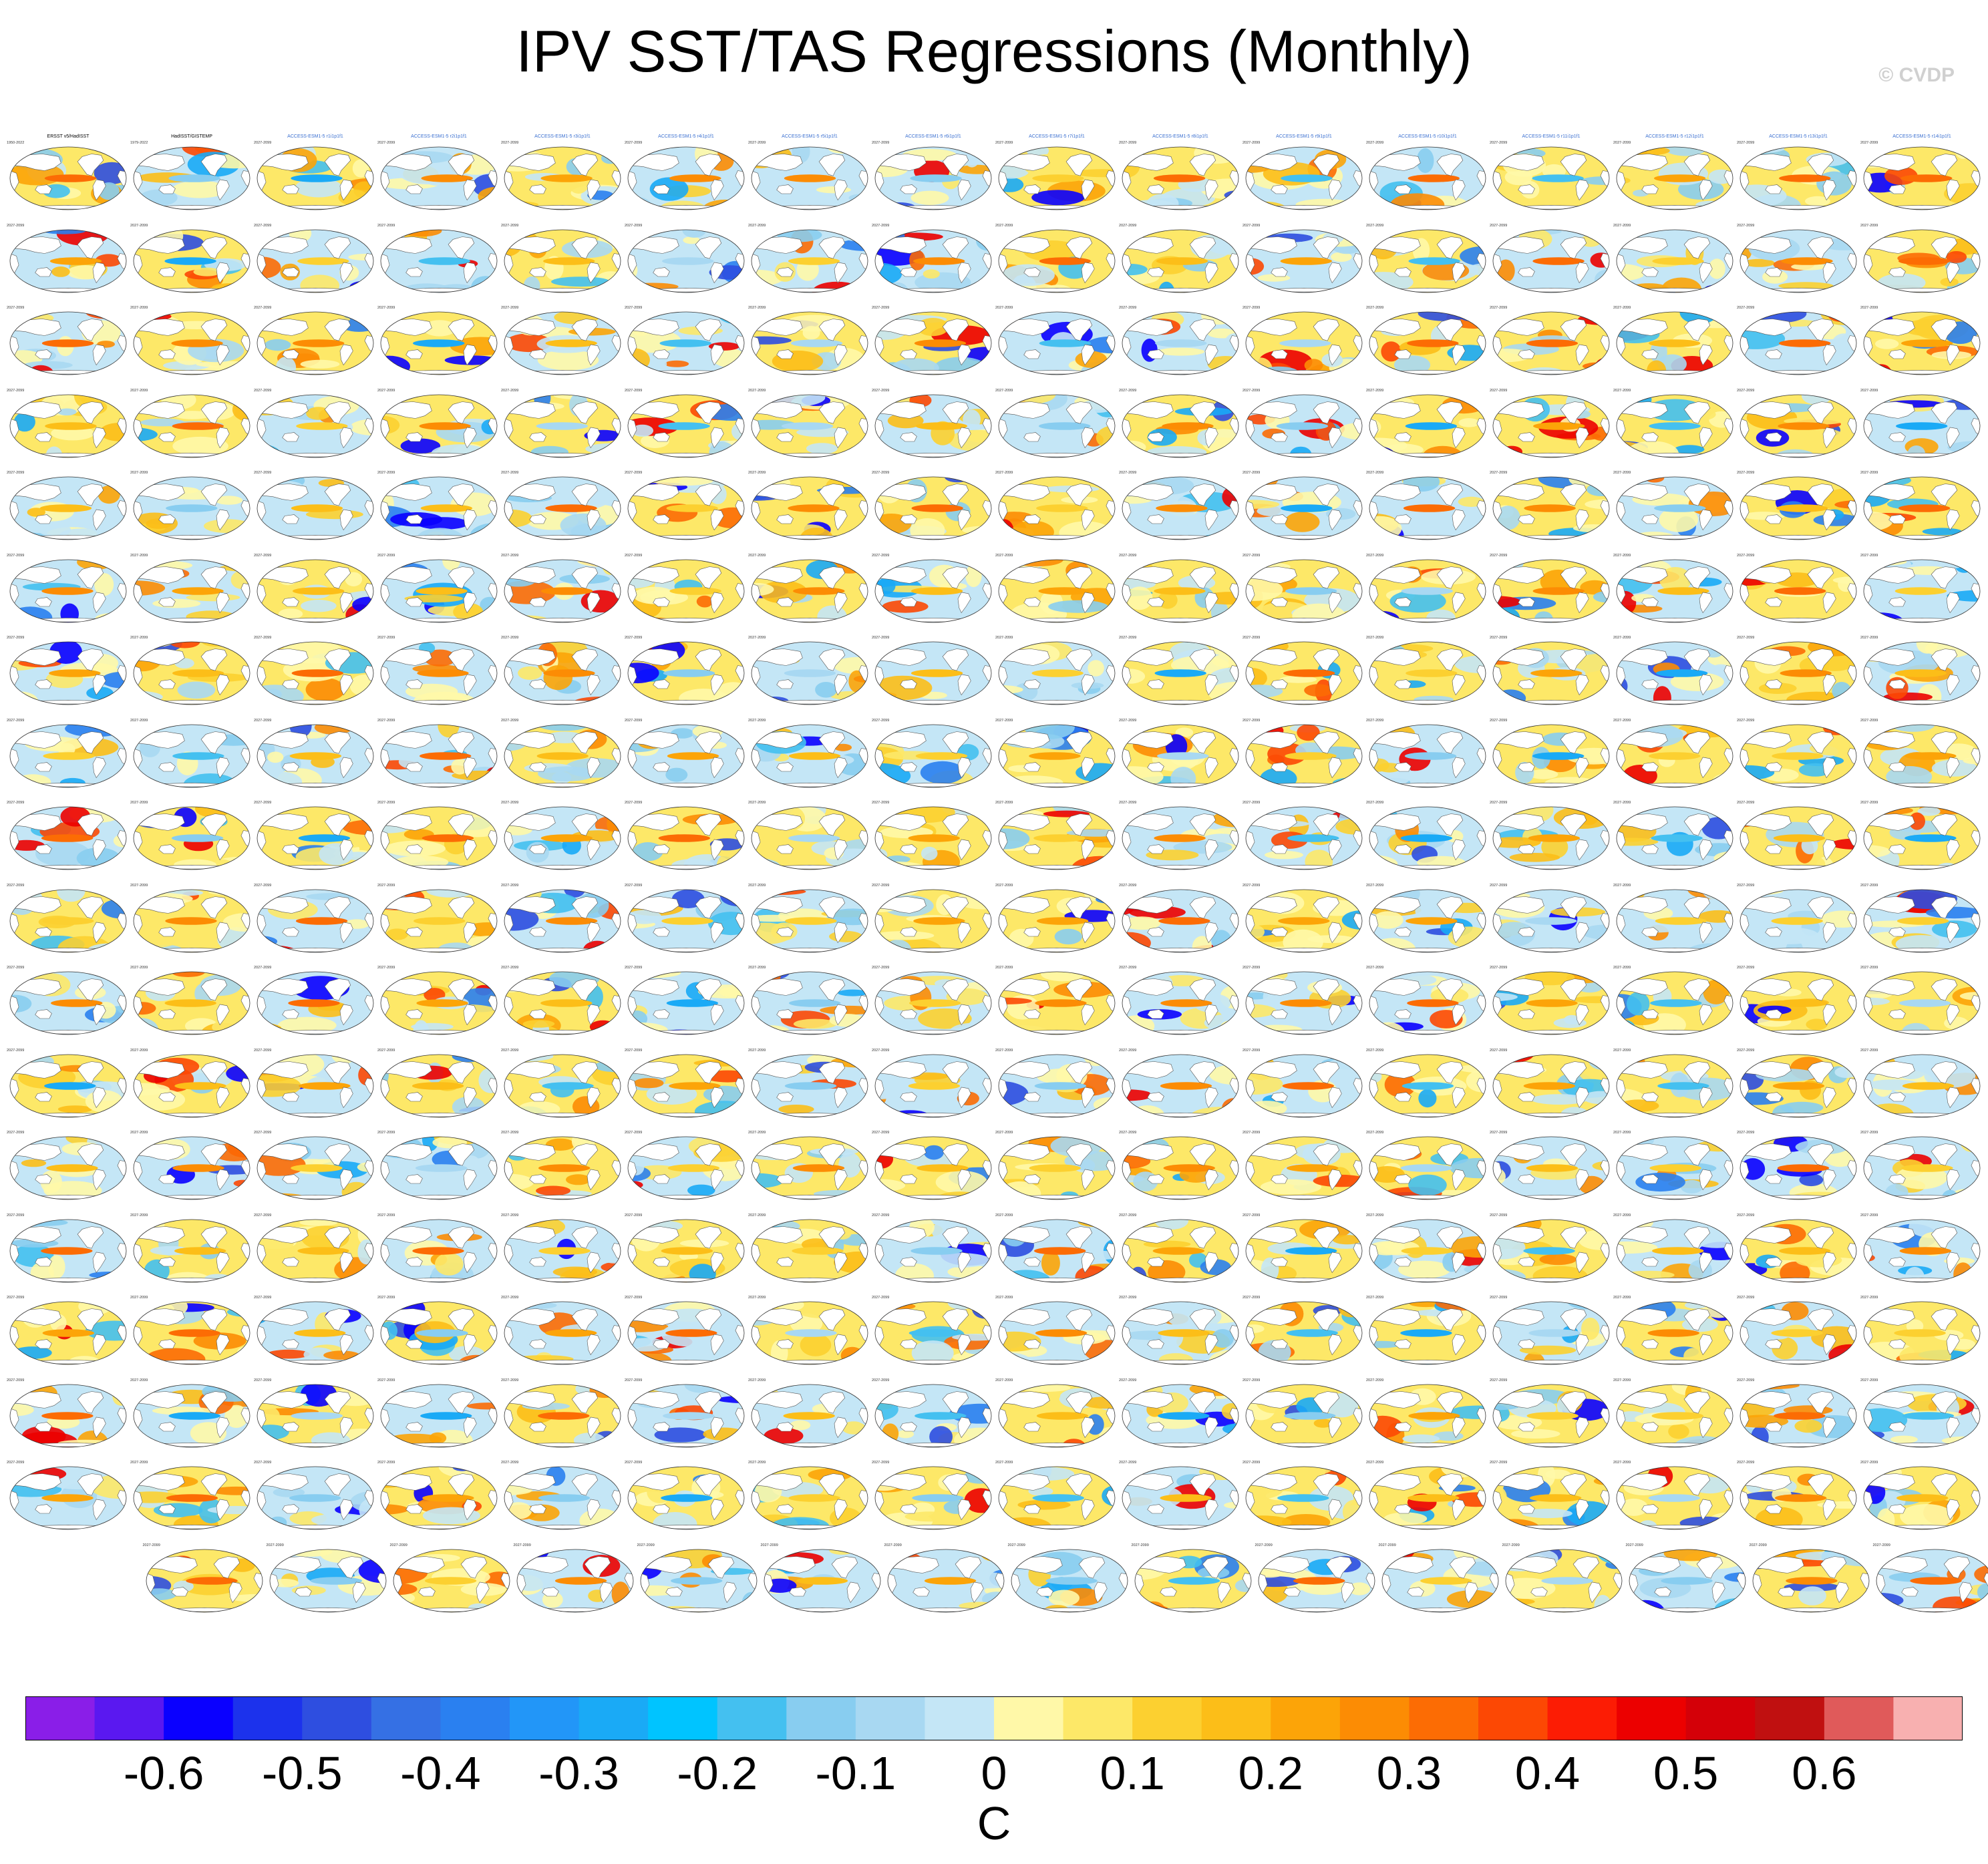 The width and height of the screenshot is (1988, 1864). I want to click on panel-title: ACCESS-ESM1-5 r7i1p1f1, so click(1057, 136).